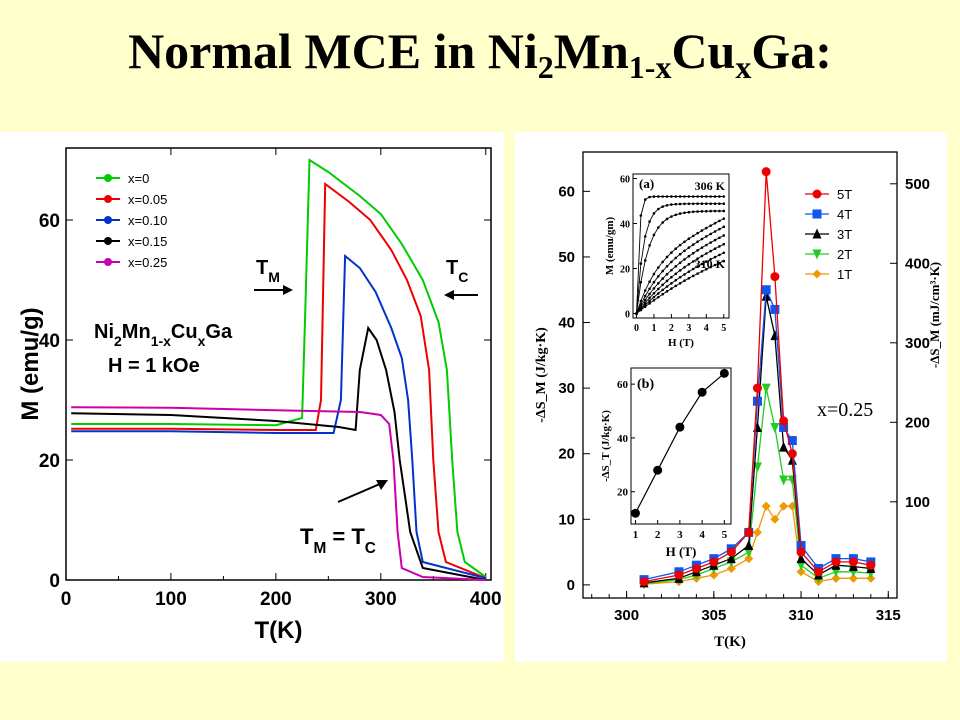 This screenshot has height=720, width=960. What do you see at coordinates (449, 295) in the screenshot?
I see `tc-arrowhead` at bounding box center [449, 295].